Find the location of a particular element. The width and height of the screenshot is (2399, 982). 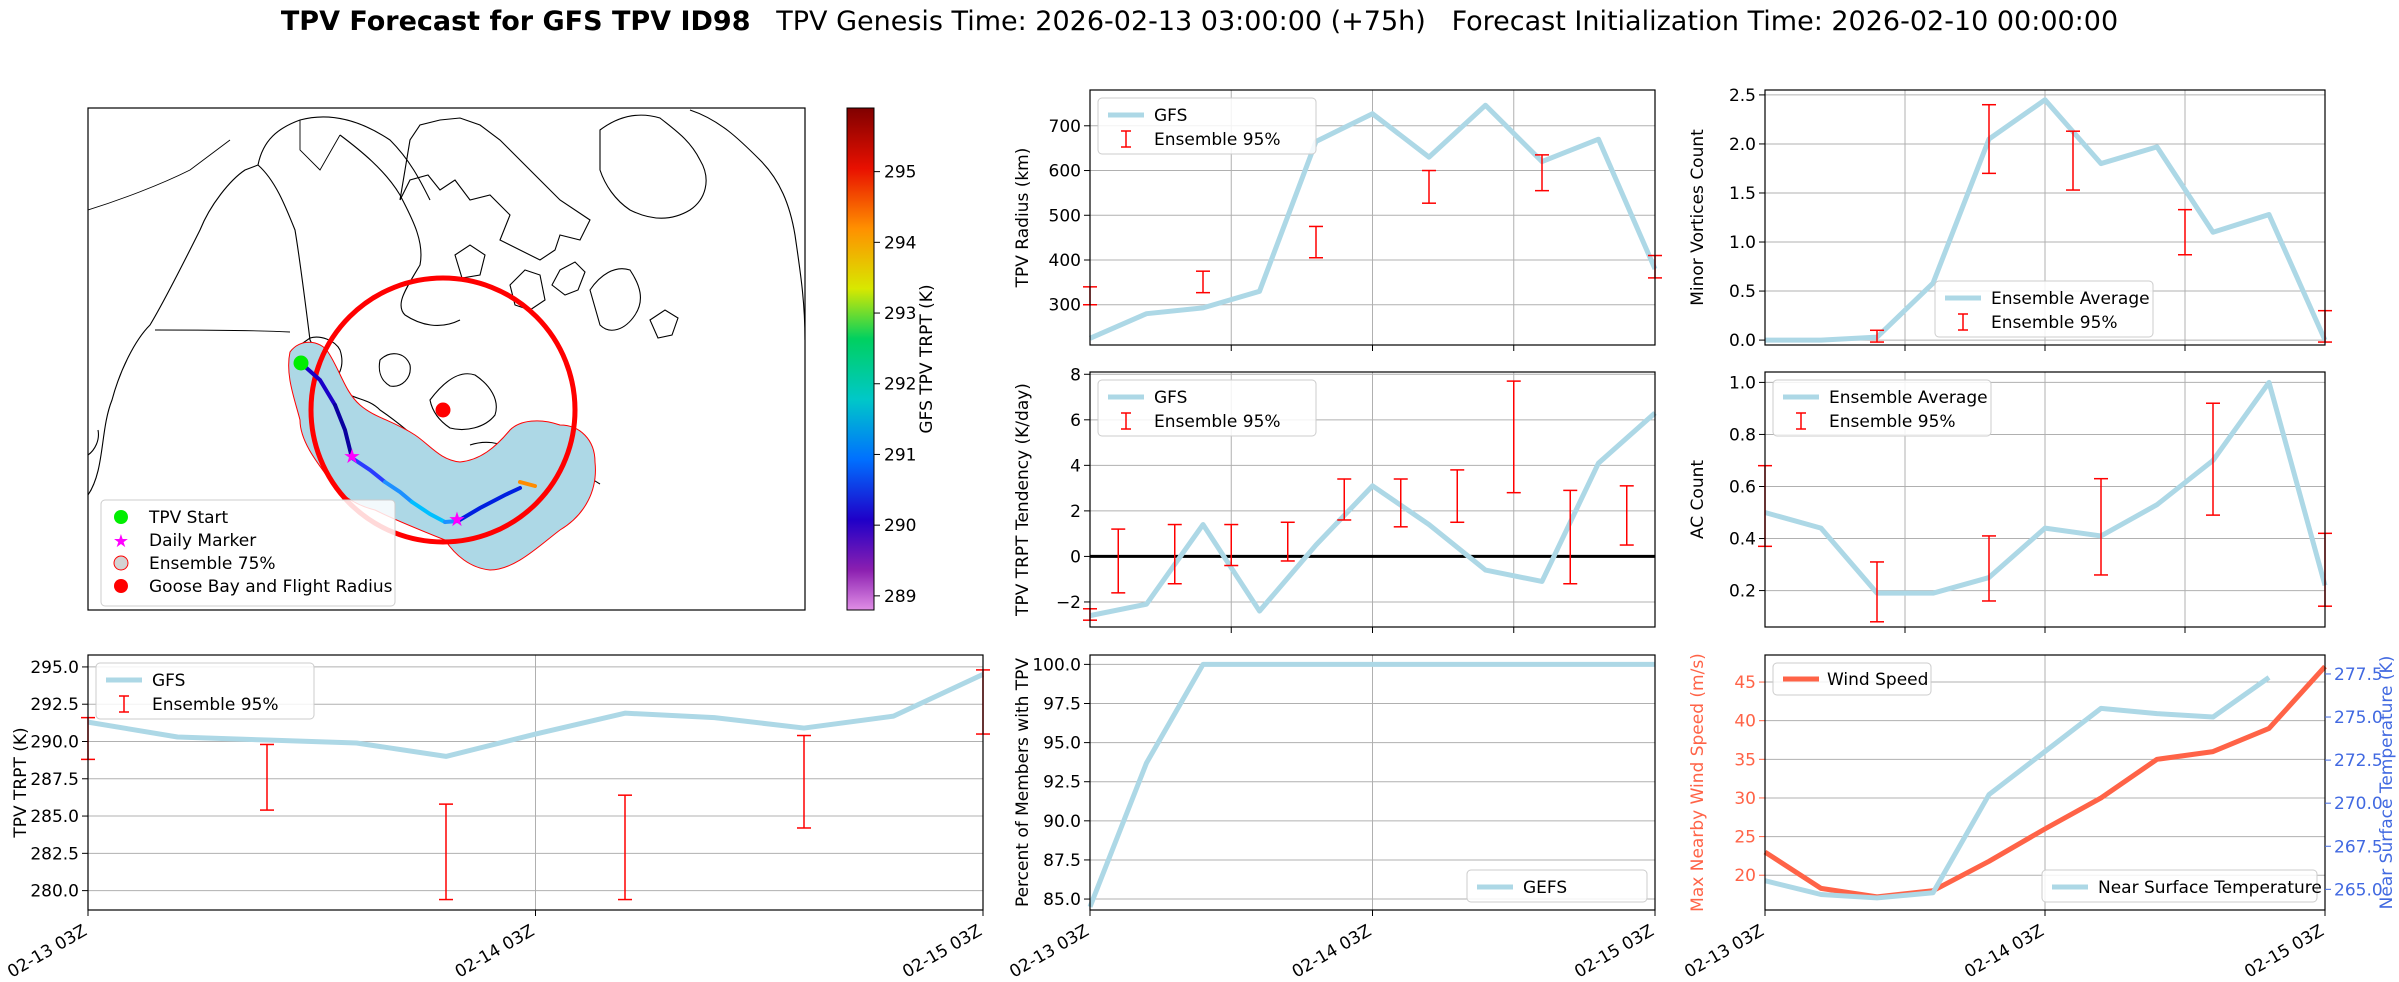

x-tick-label: 02-15 03Z is located at coordinates (2284, 951).